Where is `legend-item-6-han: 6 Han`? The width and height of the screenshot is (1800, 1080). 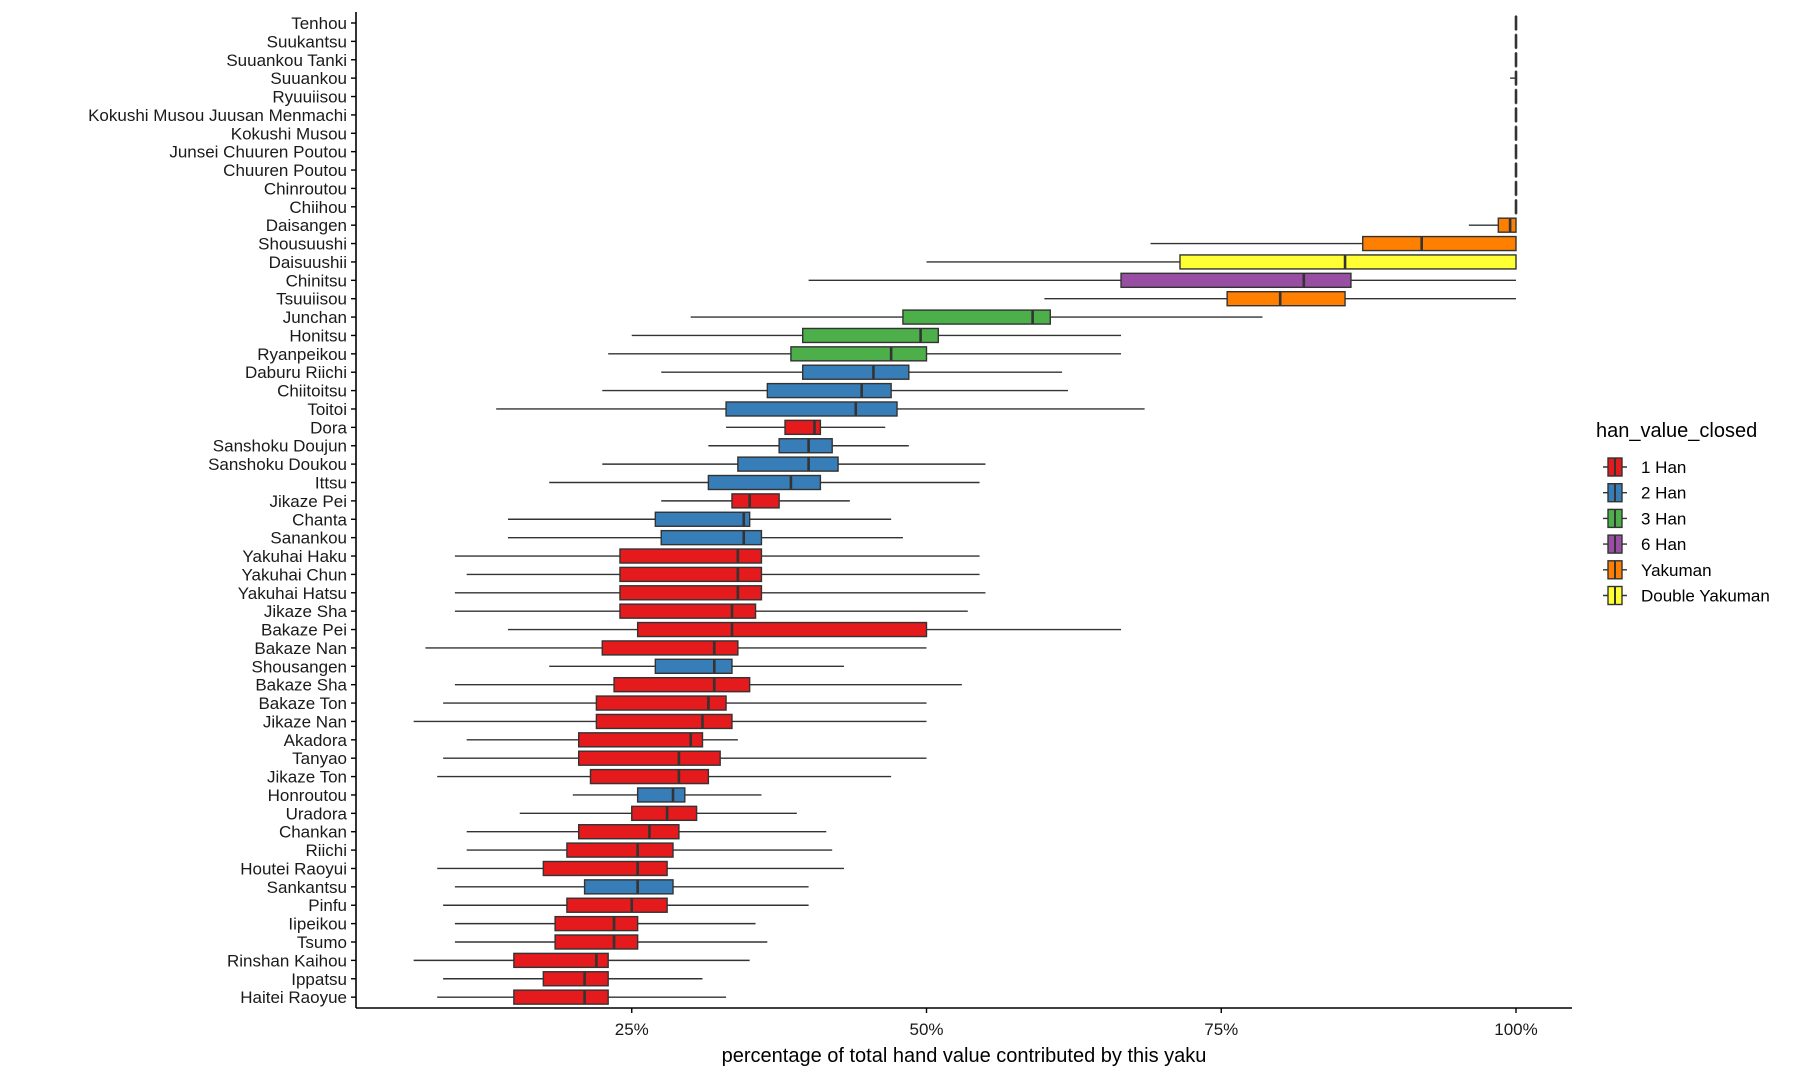 legend-item-6-han: 6 Han is located at coordinates (1644, 544).